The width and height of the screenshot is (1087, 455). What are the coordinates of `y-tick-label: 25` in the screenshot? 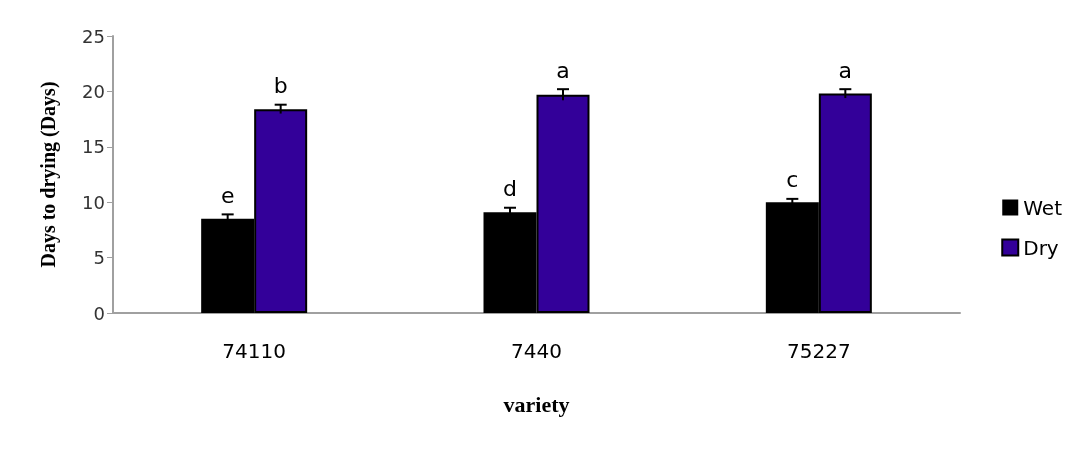 It's located at (93, 36).